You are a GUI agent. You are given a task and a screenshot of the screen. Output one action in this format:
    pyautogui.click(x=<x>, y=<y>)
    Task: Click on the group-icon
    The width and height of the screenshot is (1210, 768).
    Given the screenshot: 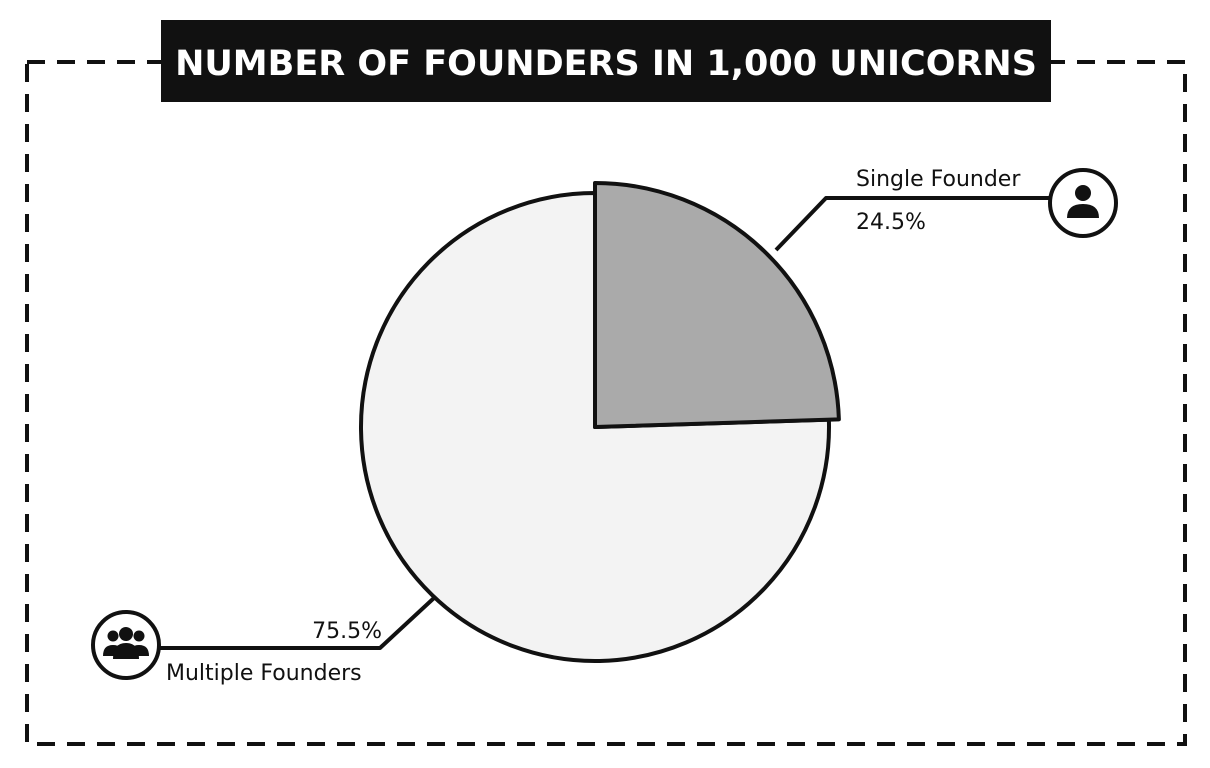 What is the action you would take?
    pyautogui.click(x=126, y=645)
    